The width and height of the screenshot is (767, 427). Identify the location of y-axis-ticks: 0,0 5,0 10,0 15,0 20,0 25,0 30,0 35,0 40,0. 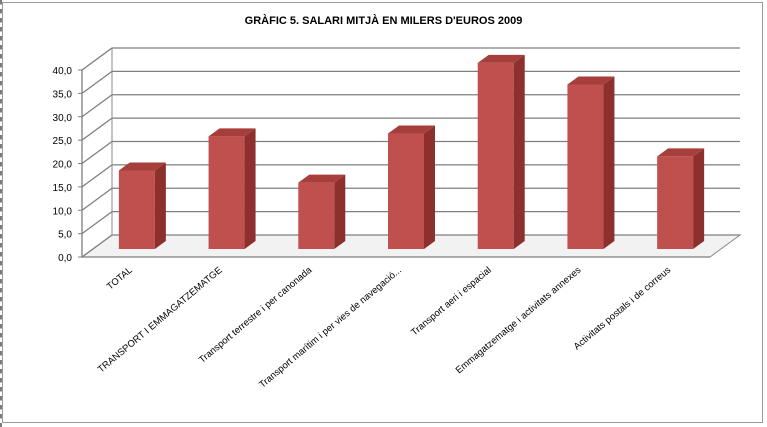
(63, 165).